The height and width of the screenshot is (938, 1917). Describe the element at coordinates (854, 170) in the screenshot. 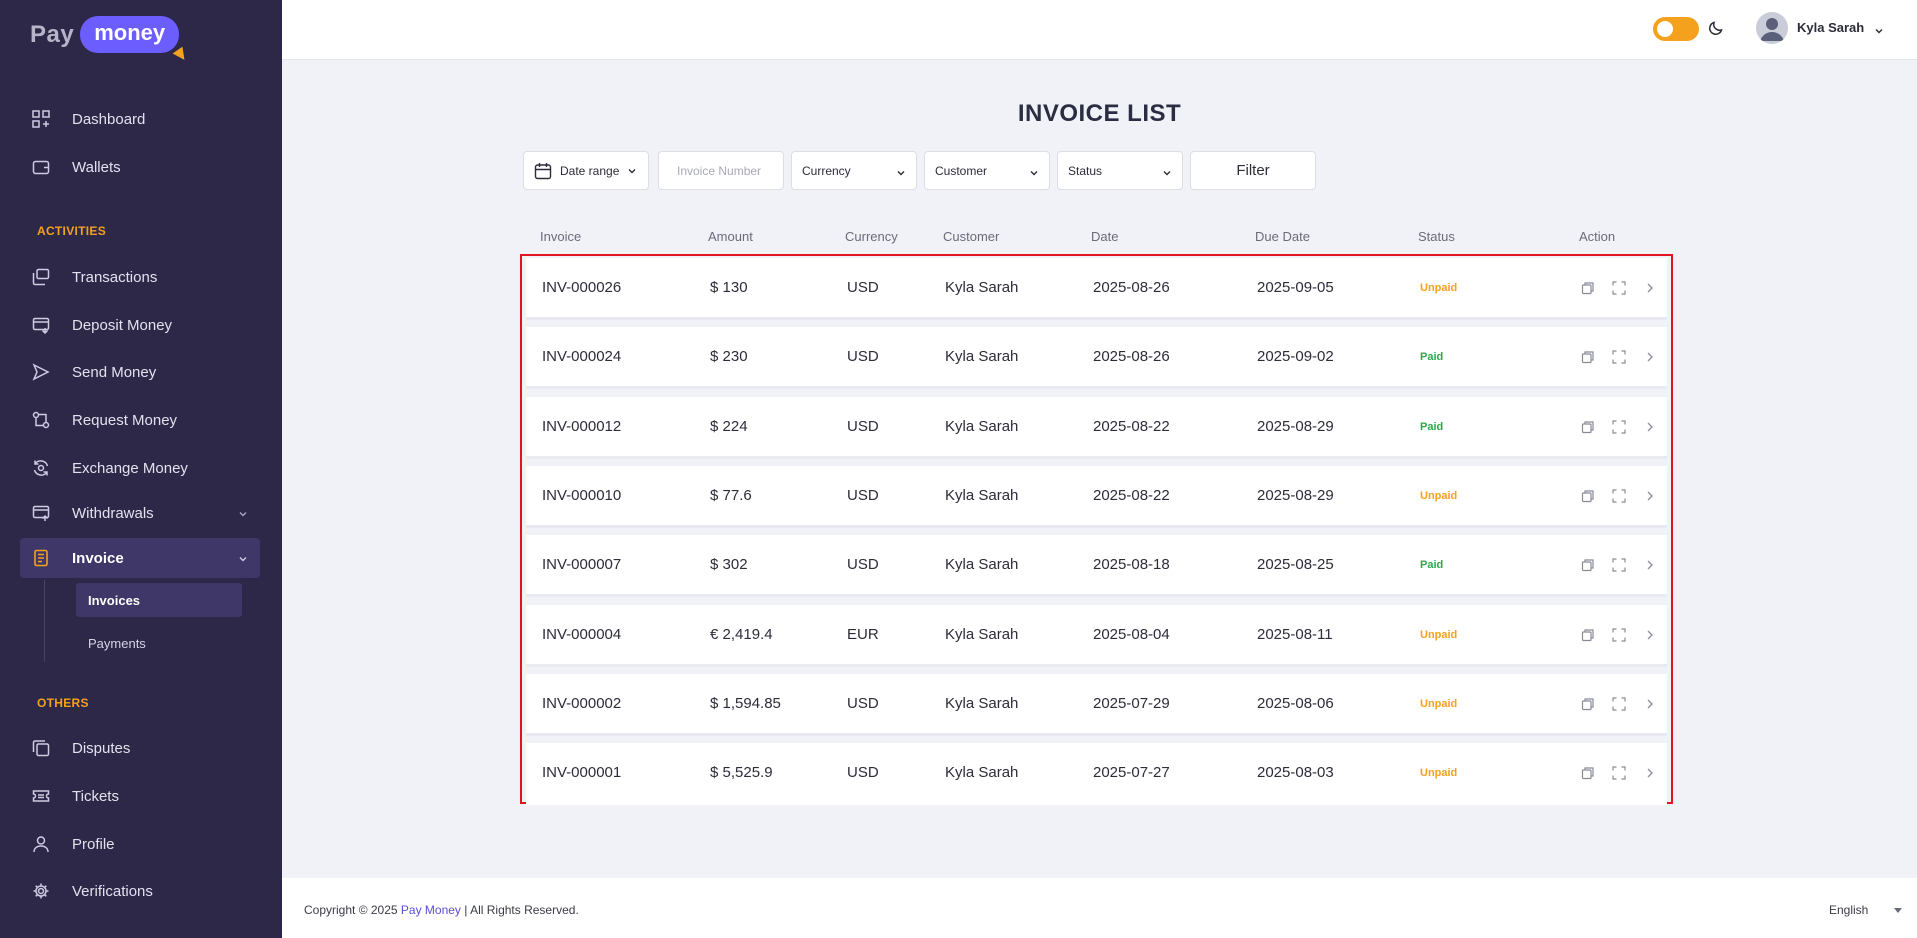

I see `currency-select: Currency` at that location.